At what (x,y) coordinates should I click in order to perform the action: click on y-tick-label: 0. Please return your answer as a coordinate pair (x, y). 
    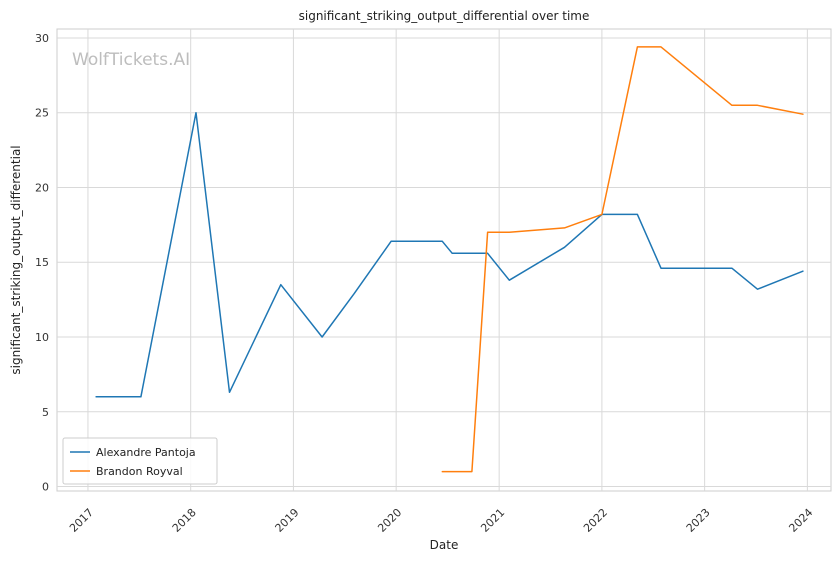
    Looking at the image, I should click on (45, 487).